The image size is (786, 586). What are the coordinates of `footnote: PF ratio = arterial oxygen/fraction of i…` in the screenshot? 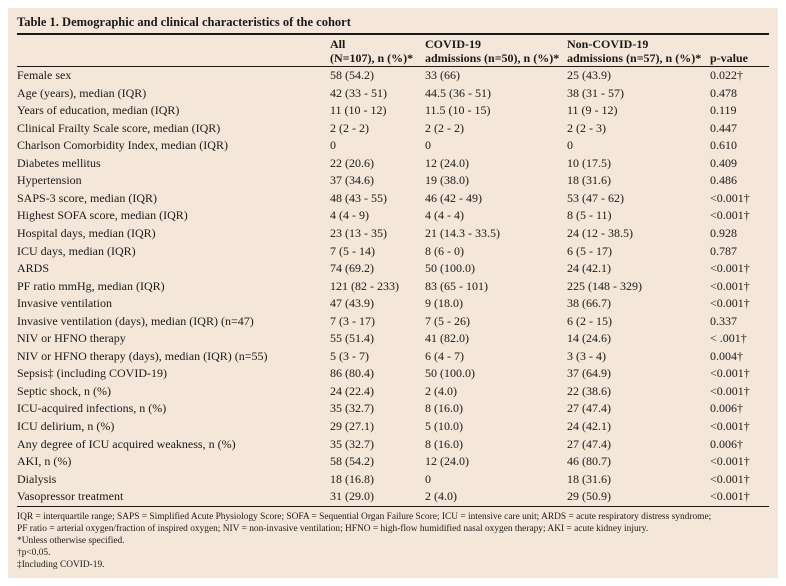 It's located at (333, 529).